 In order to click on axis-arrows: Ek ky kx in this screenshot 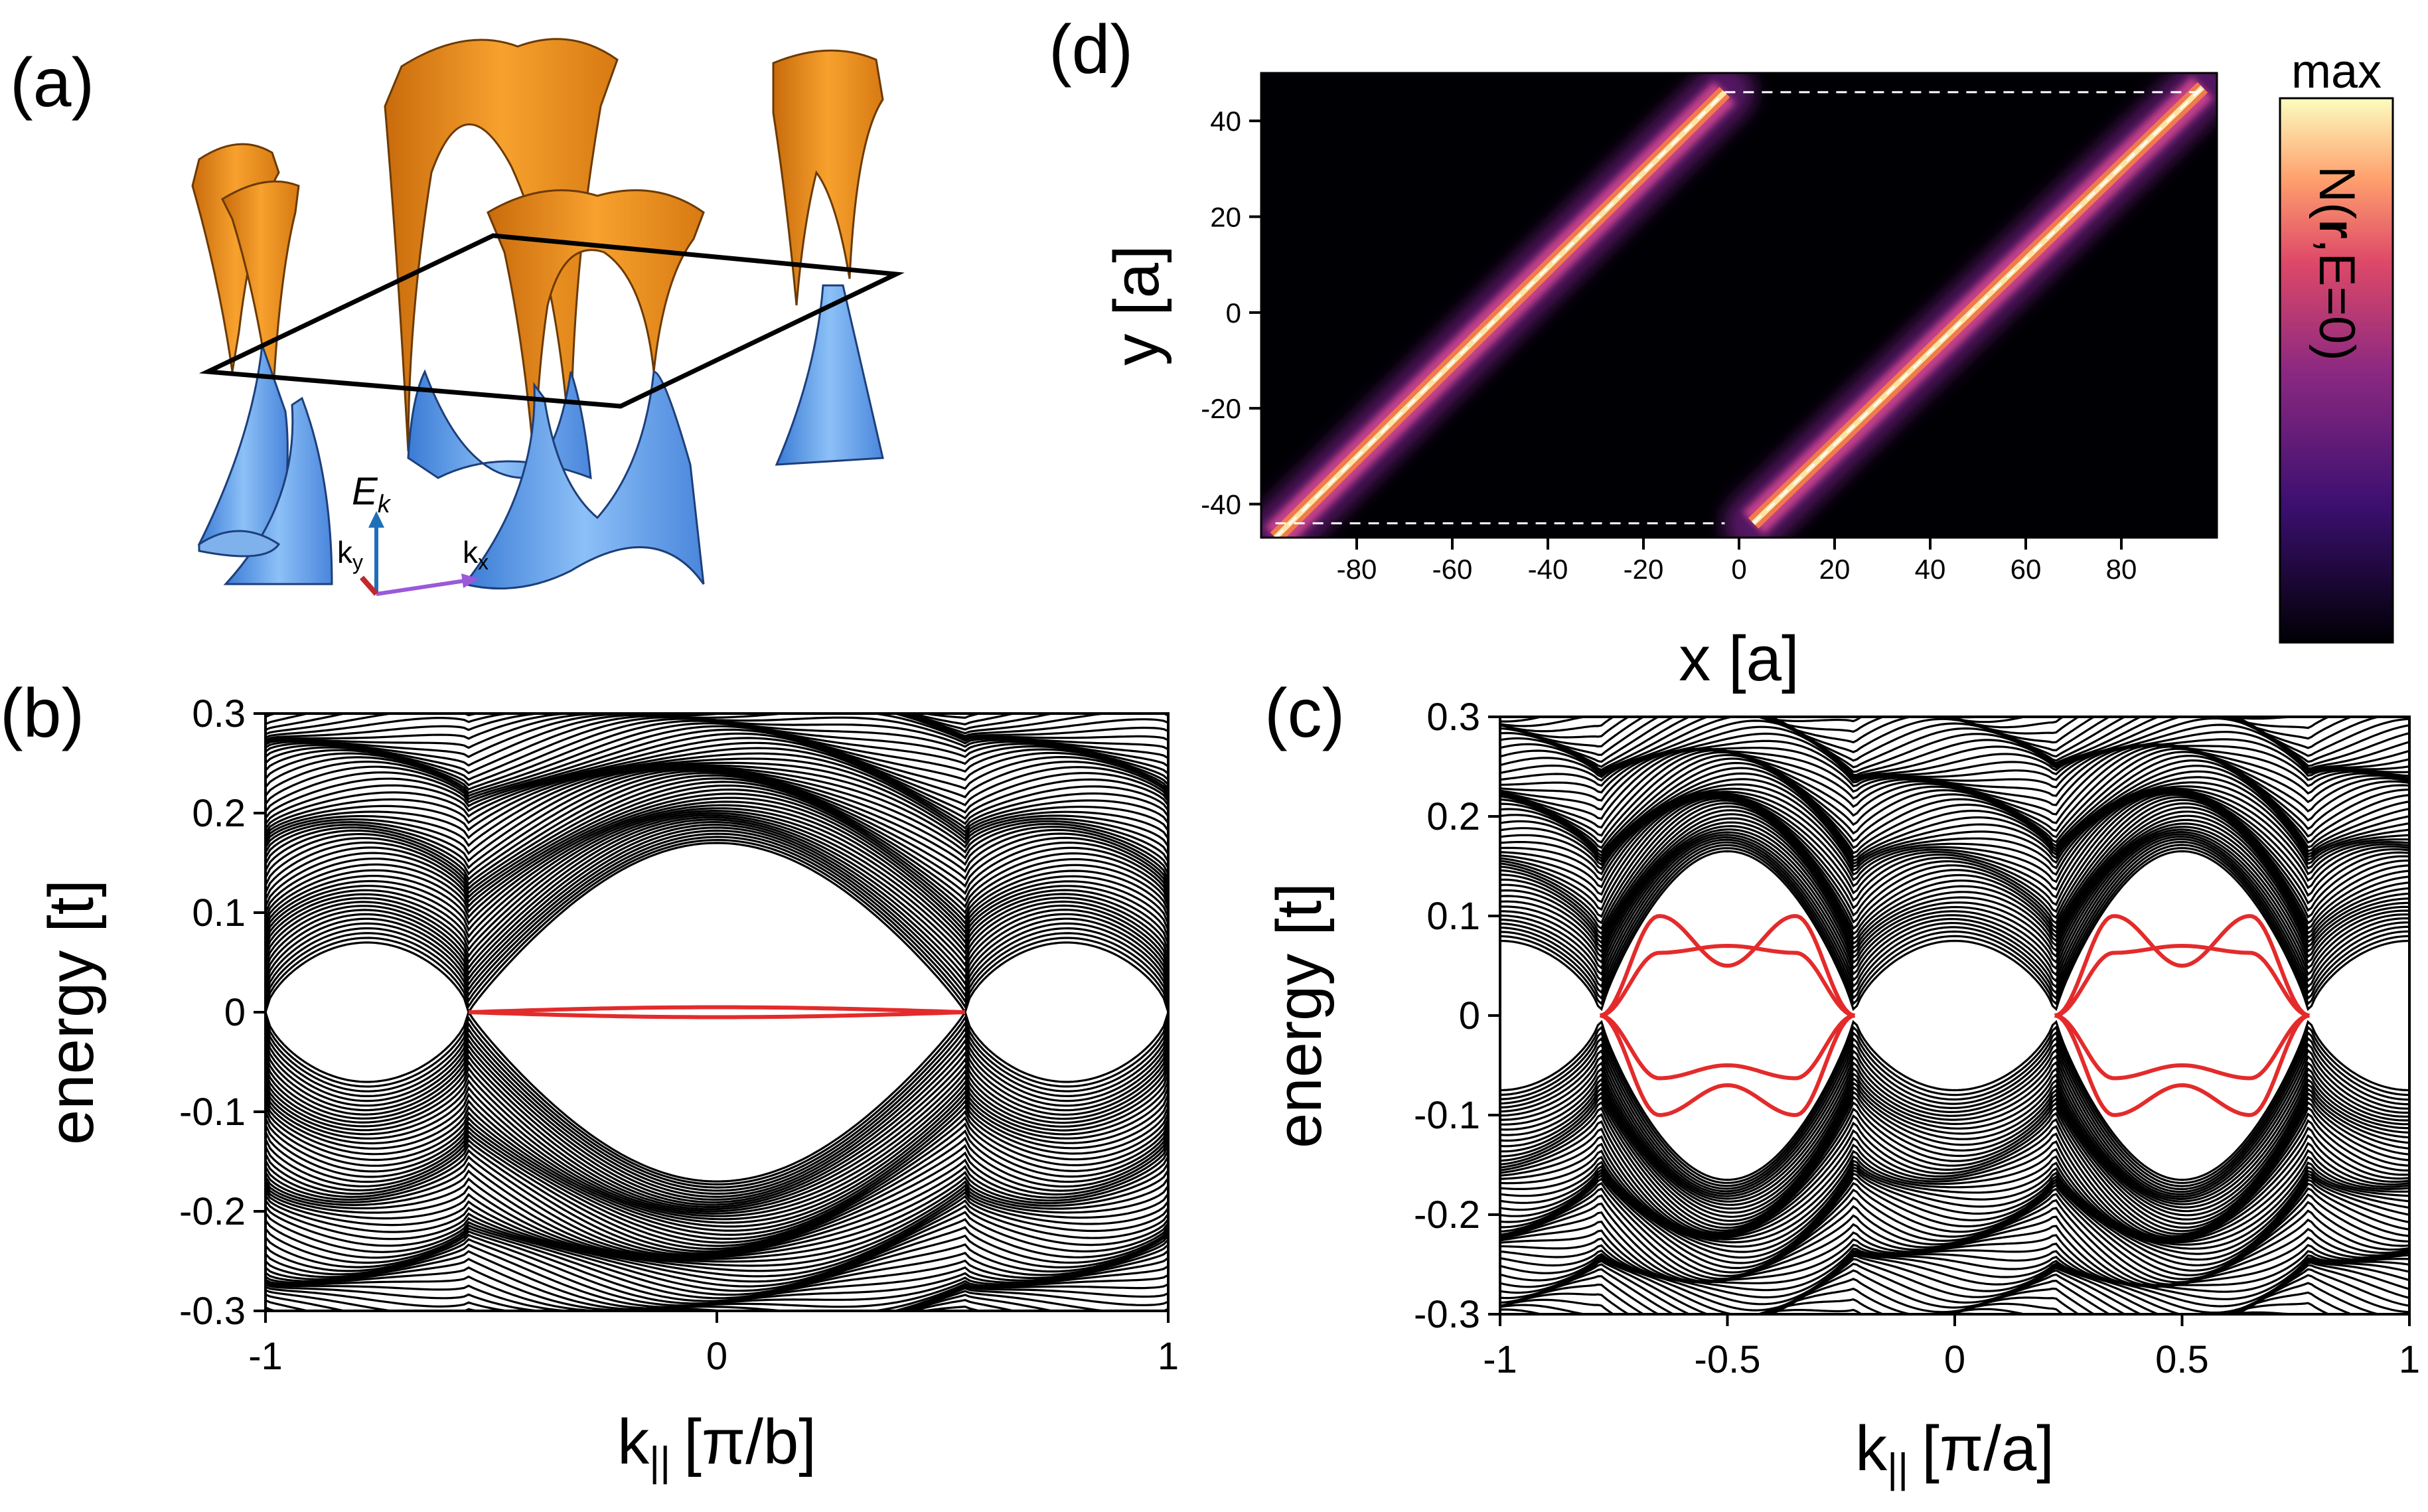, I will do `click(413, 533)`.